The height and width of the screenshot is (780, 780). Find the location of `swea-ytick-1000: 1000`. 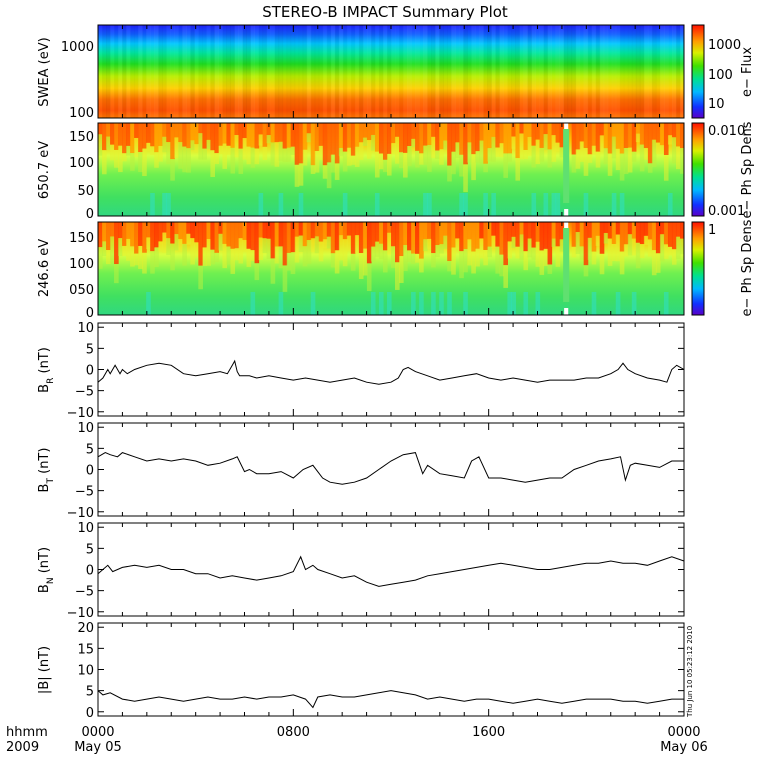

swea-ytick-1000: 1000 is located at coordinates (77, 47).